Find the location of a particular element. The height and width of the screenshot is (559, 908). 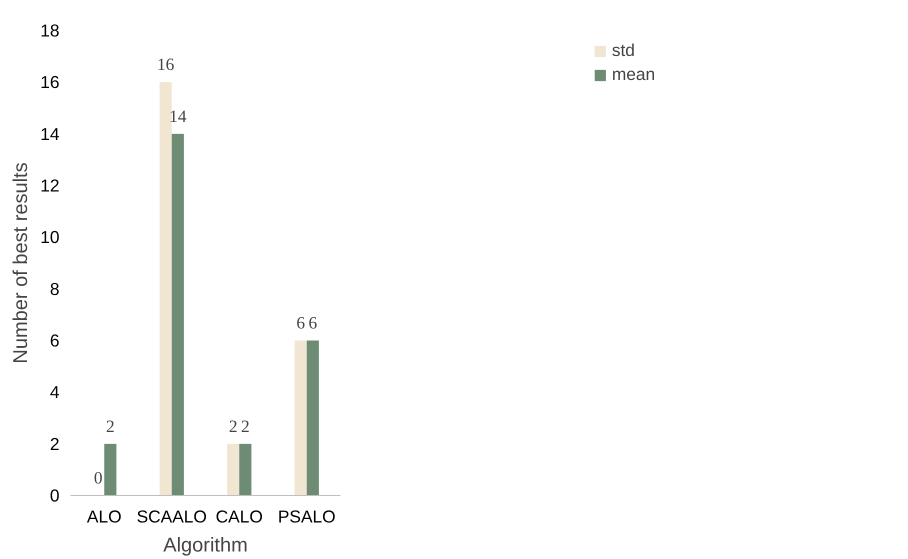

y-tick-label: 6 is located at coordinates (55, 340).